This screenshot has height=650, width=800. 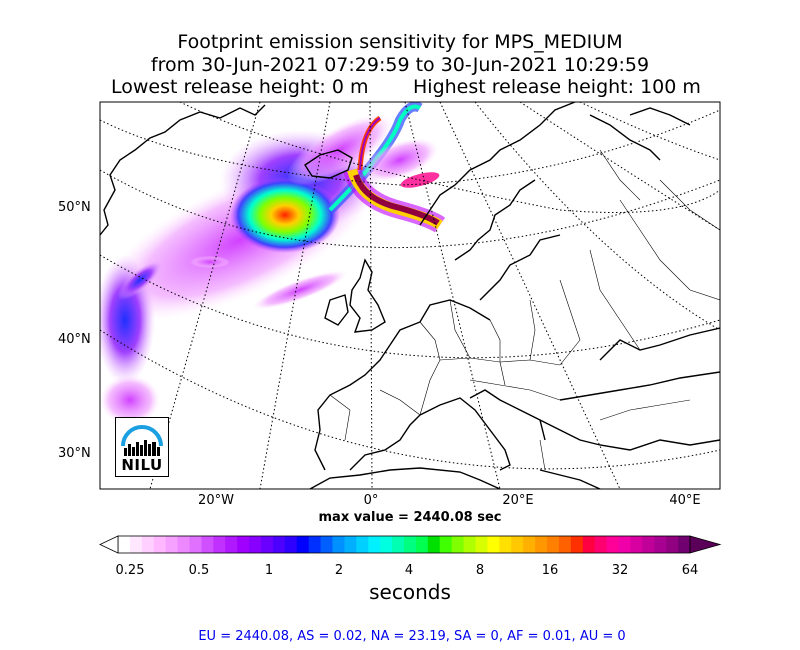 I want to click on lat-label-40n: 40°N, so click(x=74, y=339).